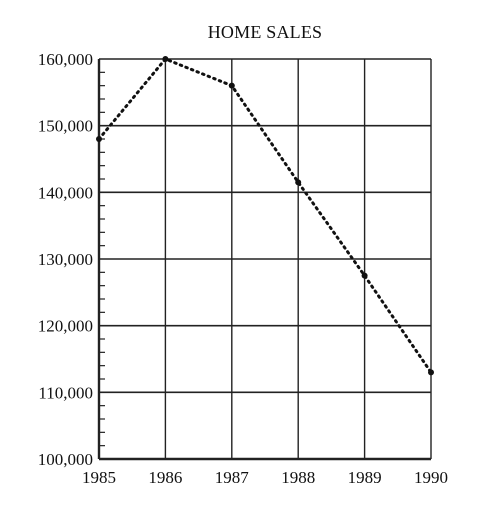 This screenshot has height=509, width=498. What do you see at coordinates (232, 477) in the screenshot?
I see `x-tick-label: 1987` at bounding box center [232, 477].